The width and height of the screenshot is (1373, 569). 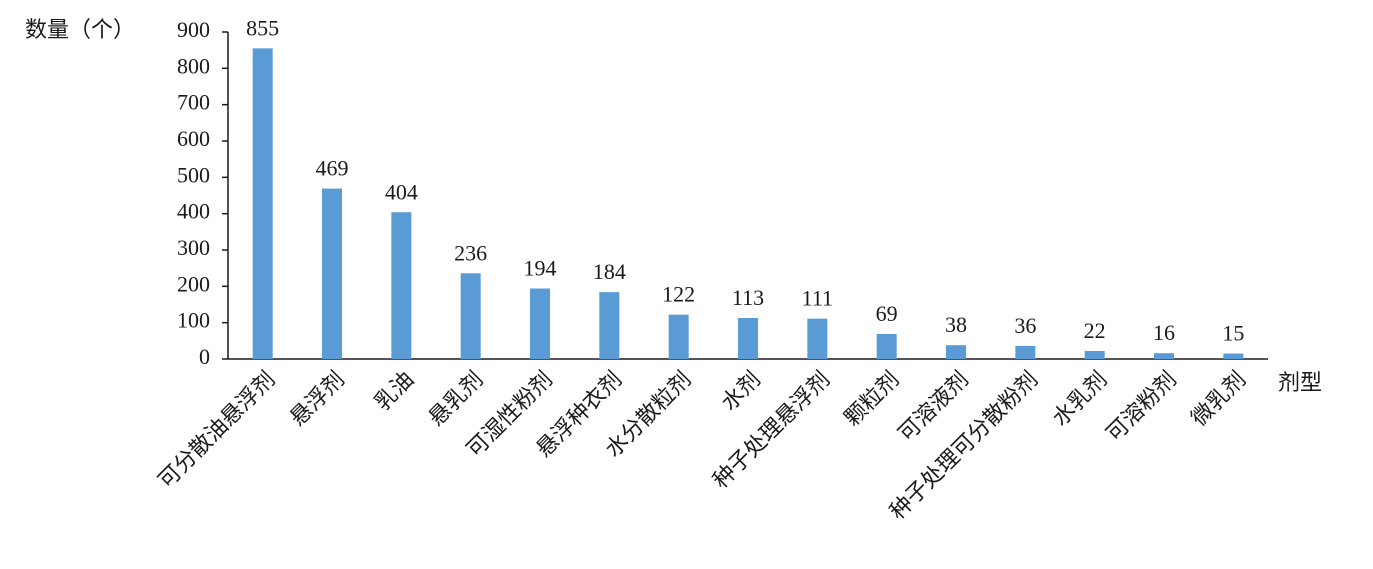 What do you see at coordinates (1025, 325) in the screenshot?
I see `data-label: 36` at bounding box center [1025, 325].